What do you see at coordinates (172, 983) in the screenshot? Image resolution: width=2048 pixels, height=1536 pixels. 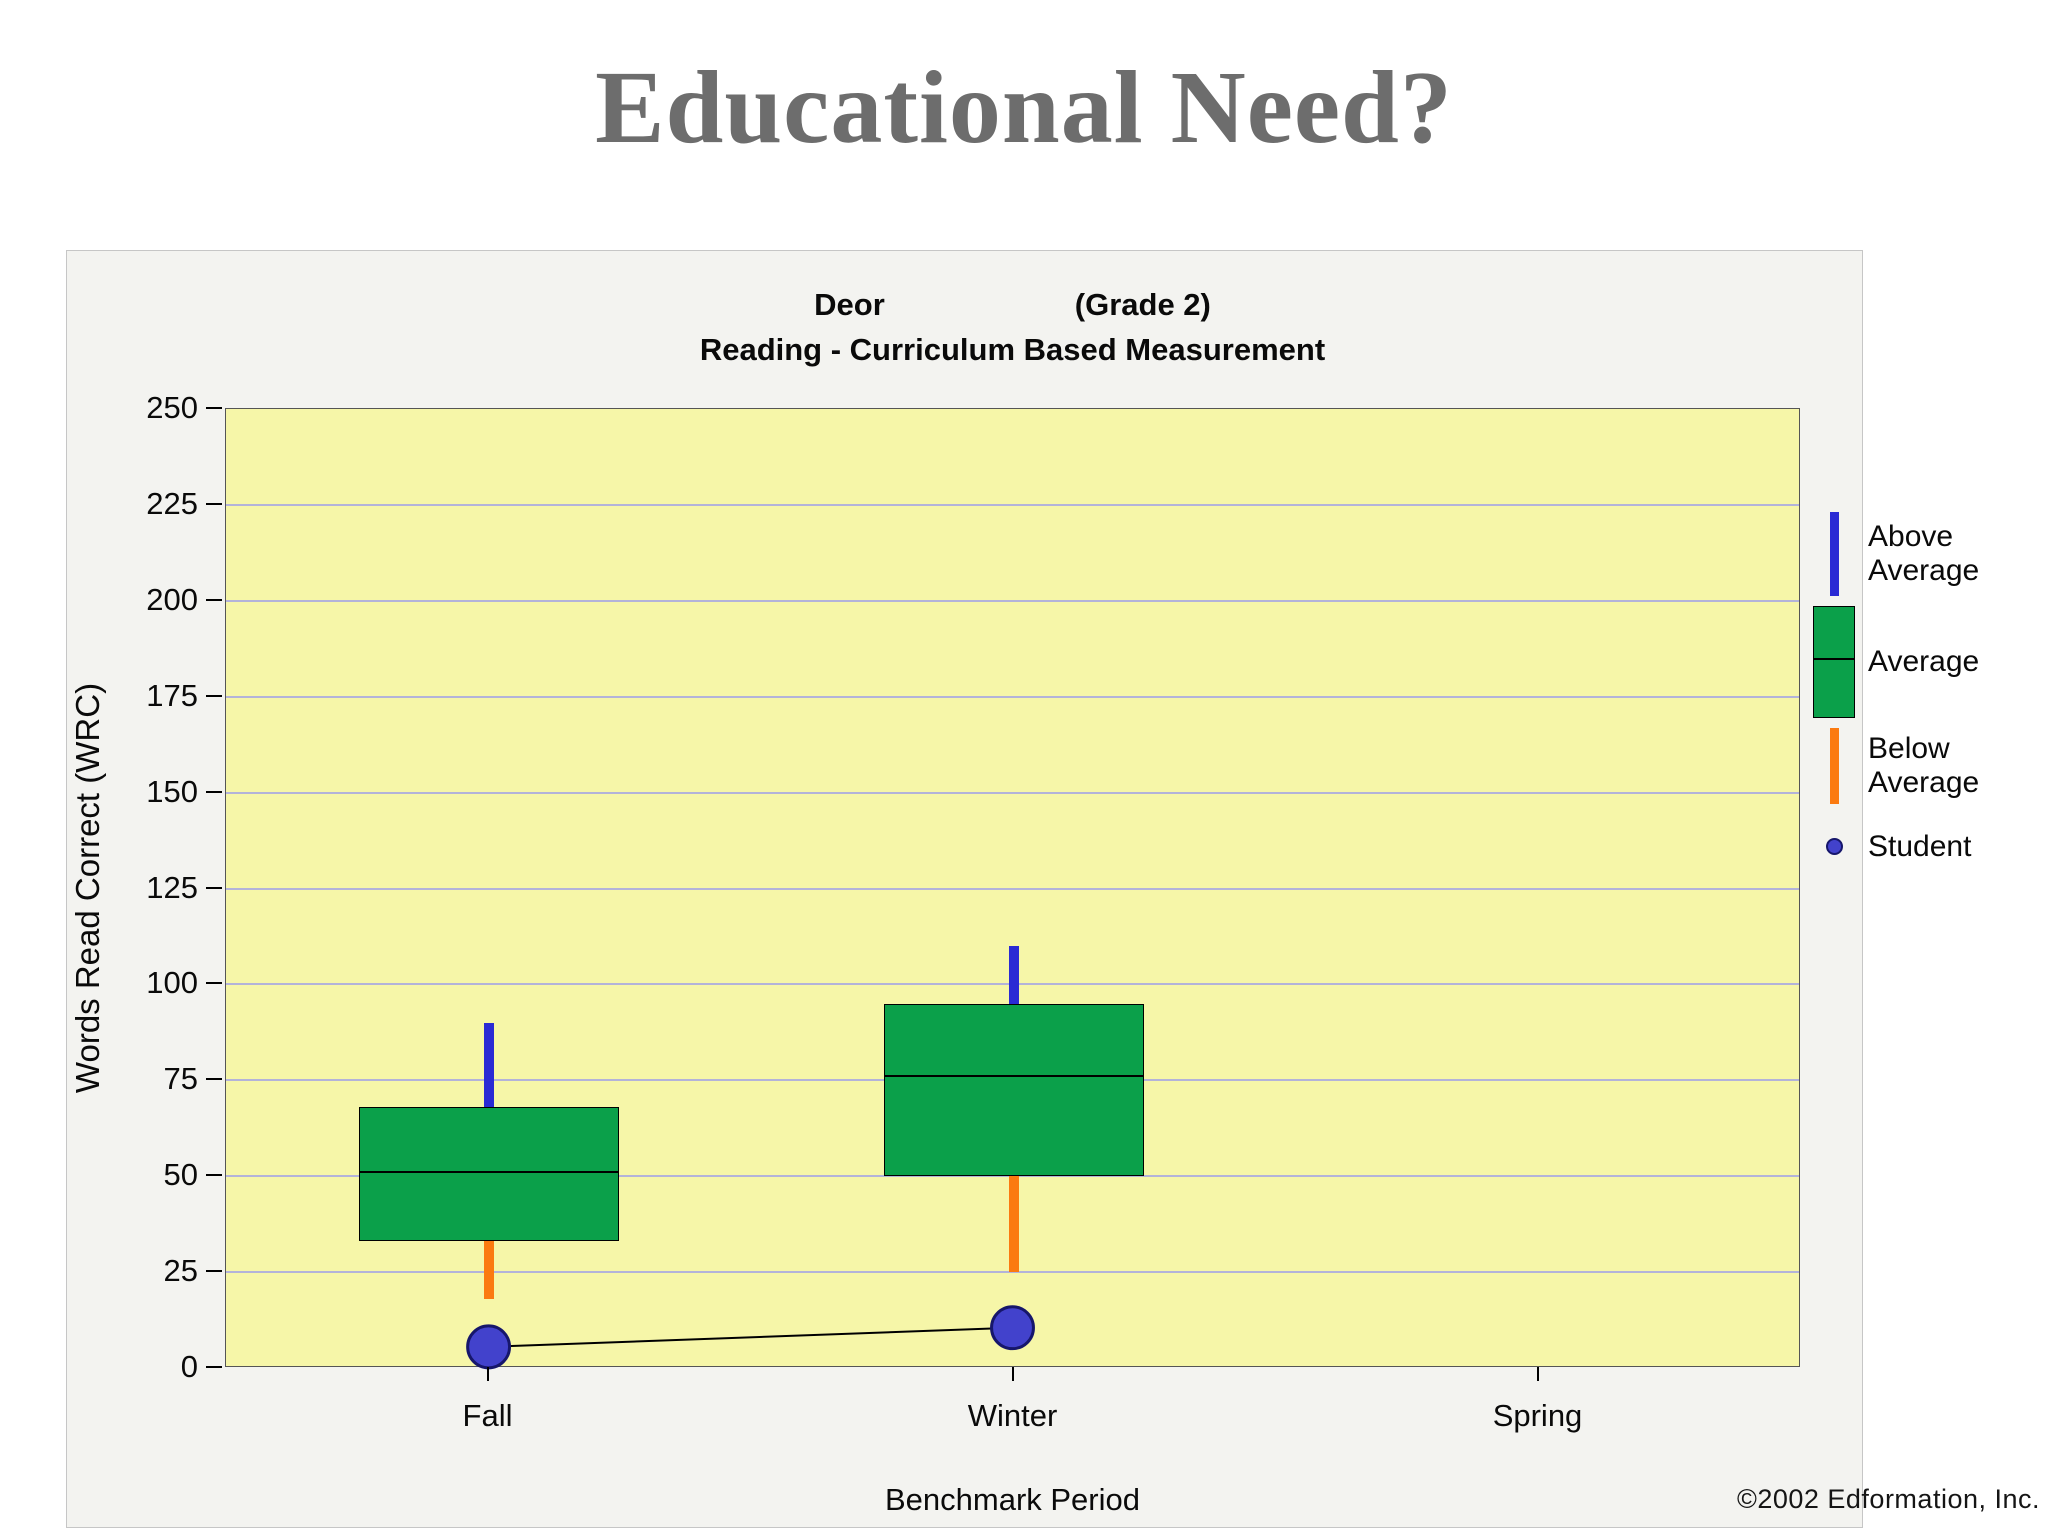 I see `y-tick-label: 100` at bounding box center [172, 983].